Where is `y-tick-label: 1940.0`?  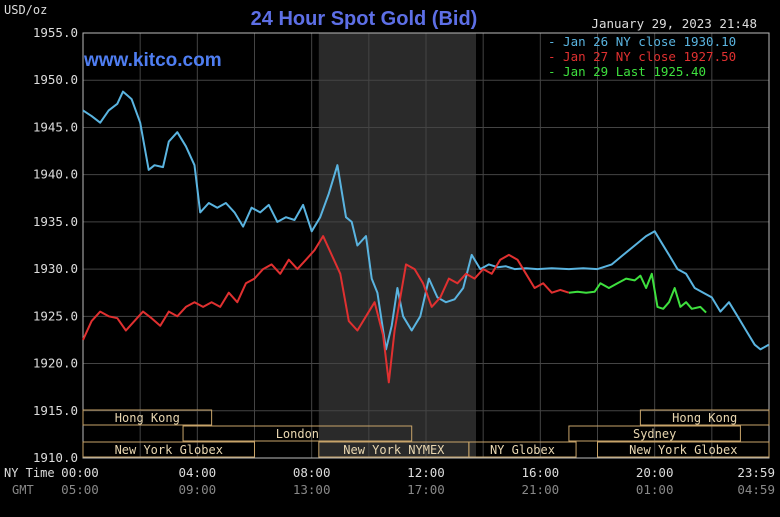 y-tick-label: 1940.0 is located at coordinates (55, 174).